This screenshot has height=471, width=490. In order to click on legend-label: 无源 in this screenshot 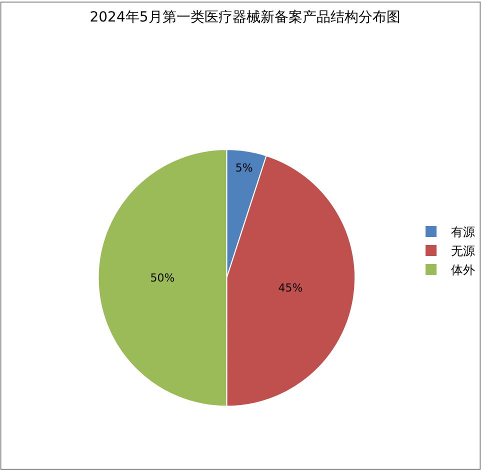, I will do `click(463, 251)`.